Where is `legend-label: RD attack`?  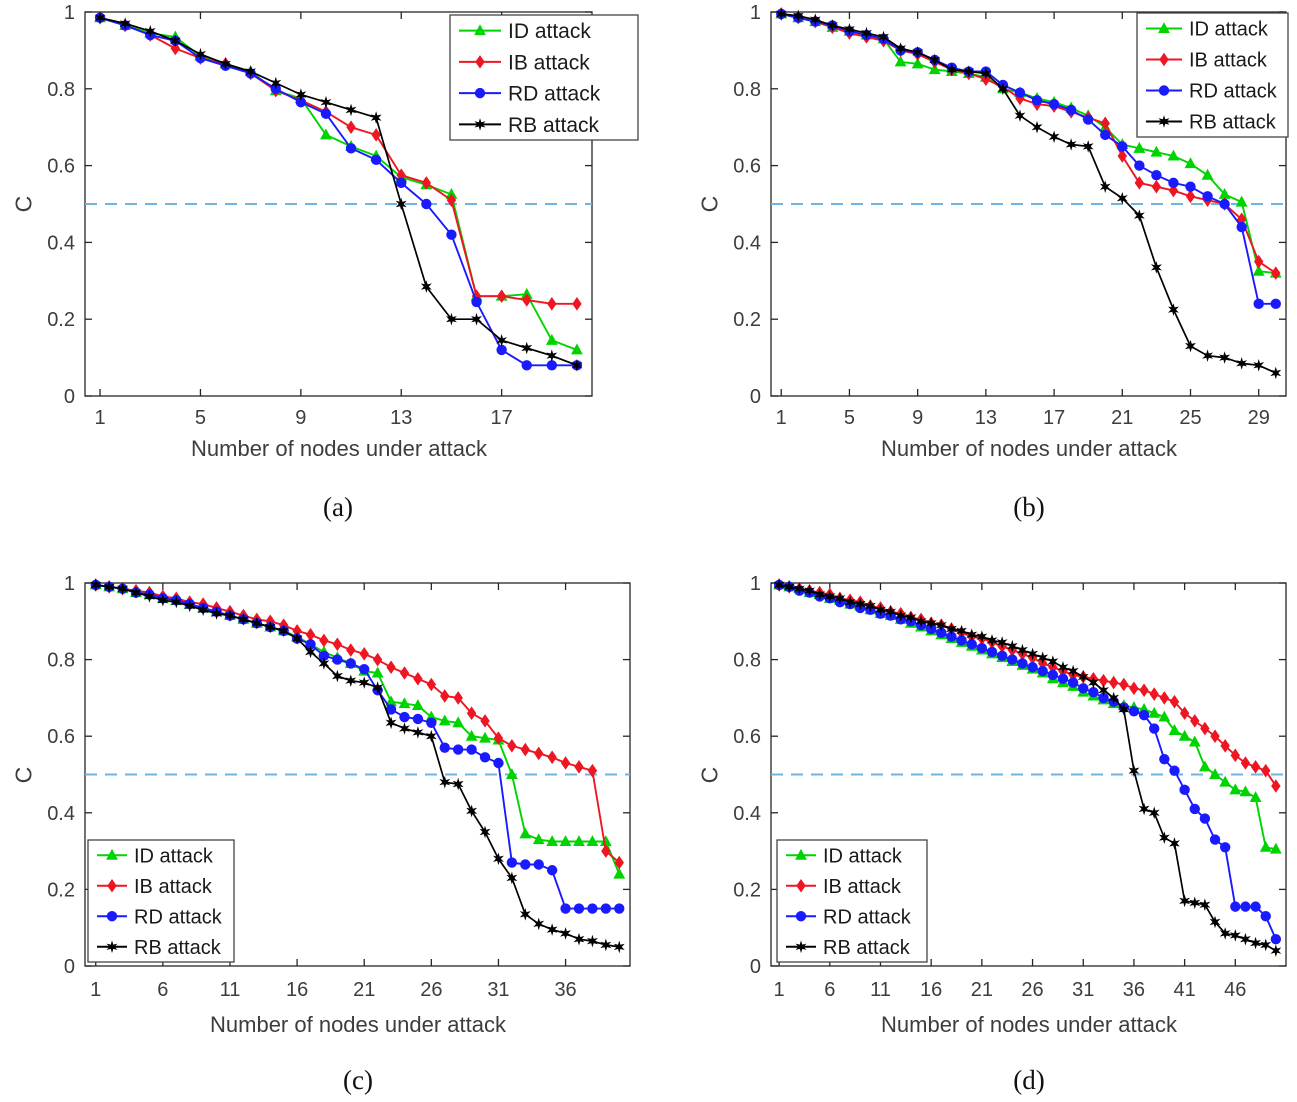 legend-label: RD attack is located at coordinates (1233, 92).